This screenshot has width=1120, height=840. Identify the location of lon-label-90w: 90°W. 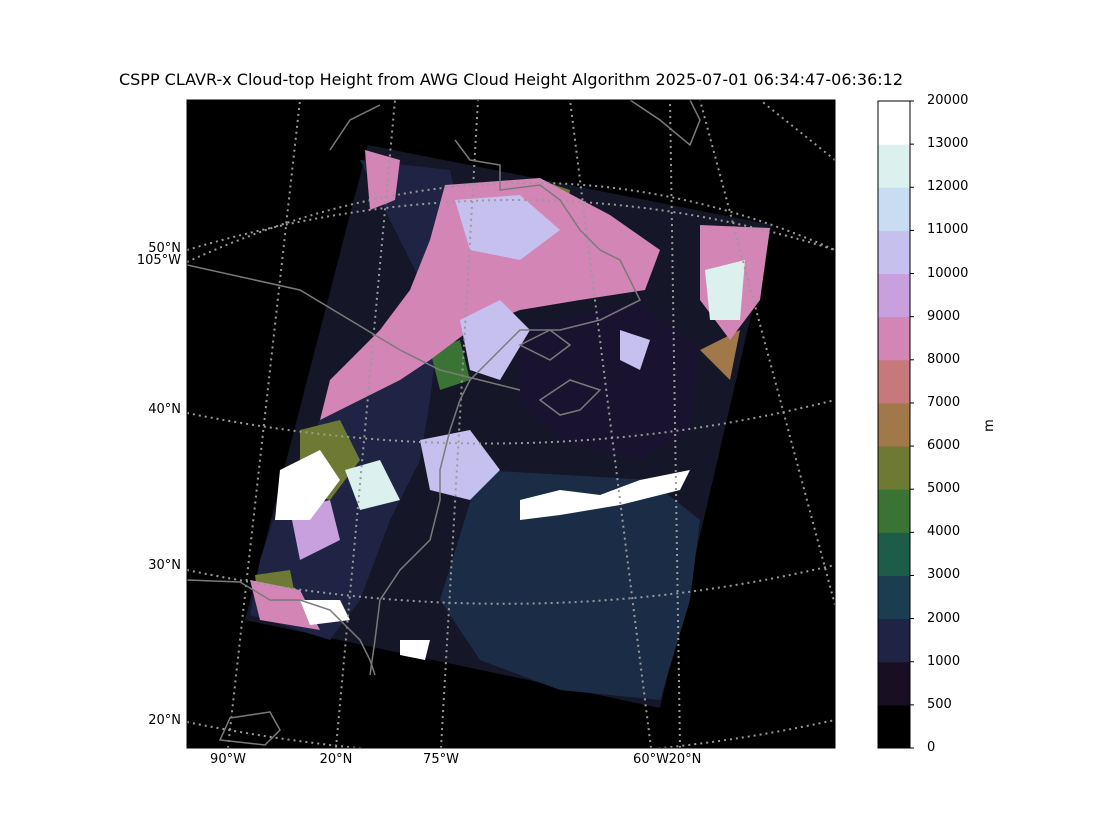
(228, 759).